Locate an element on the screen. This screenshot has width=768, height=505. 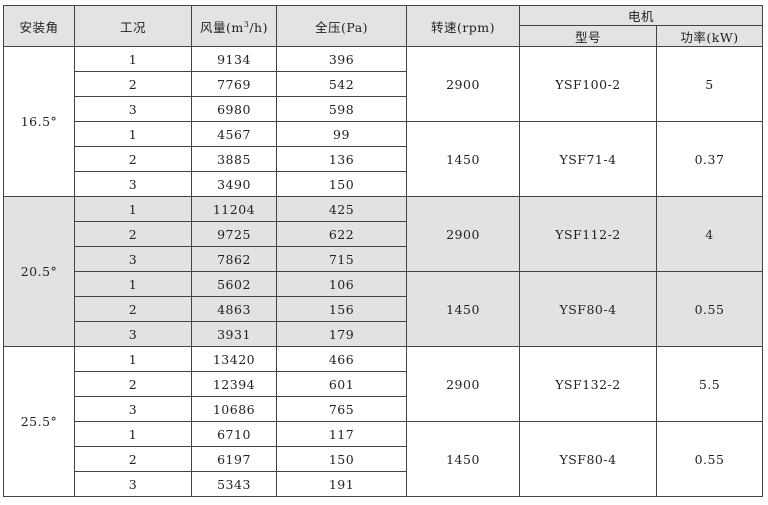
airflow-cell: 6710 is located at coordinates (234, 434).